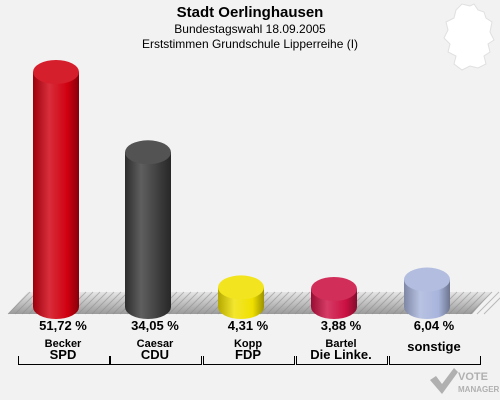 The height and width of the screenshot is (400, 500). I want to click on bar-spd, so click(56, 189).